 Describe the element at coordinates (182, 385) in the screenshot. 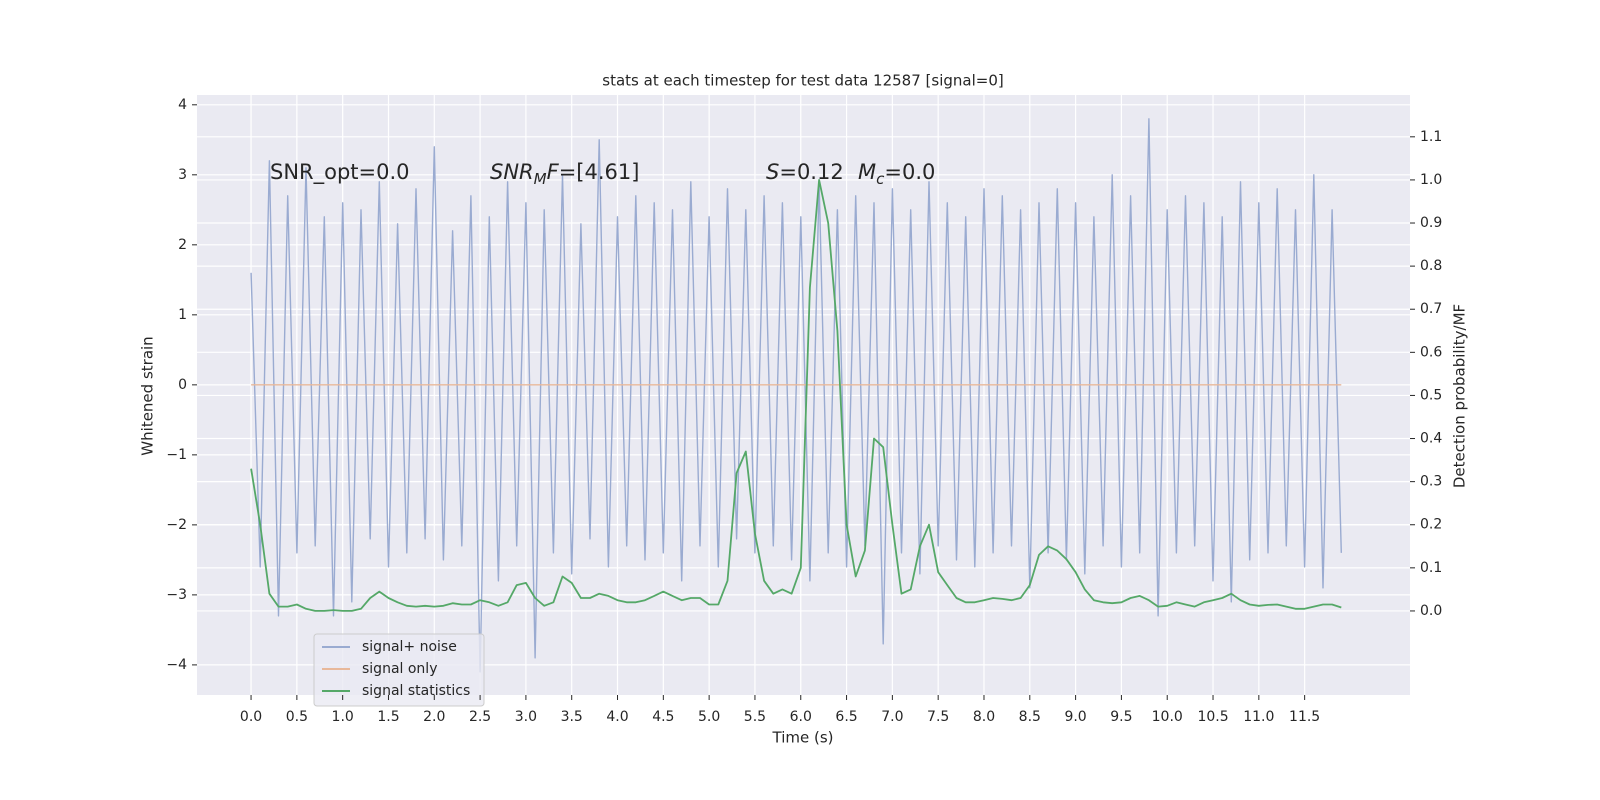

I see `y-tick-label: 0` at that location.